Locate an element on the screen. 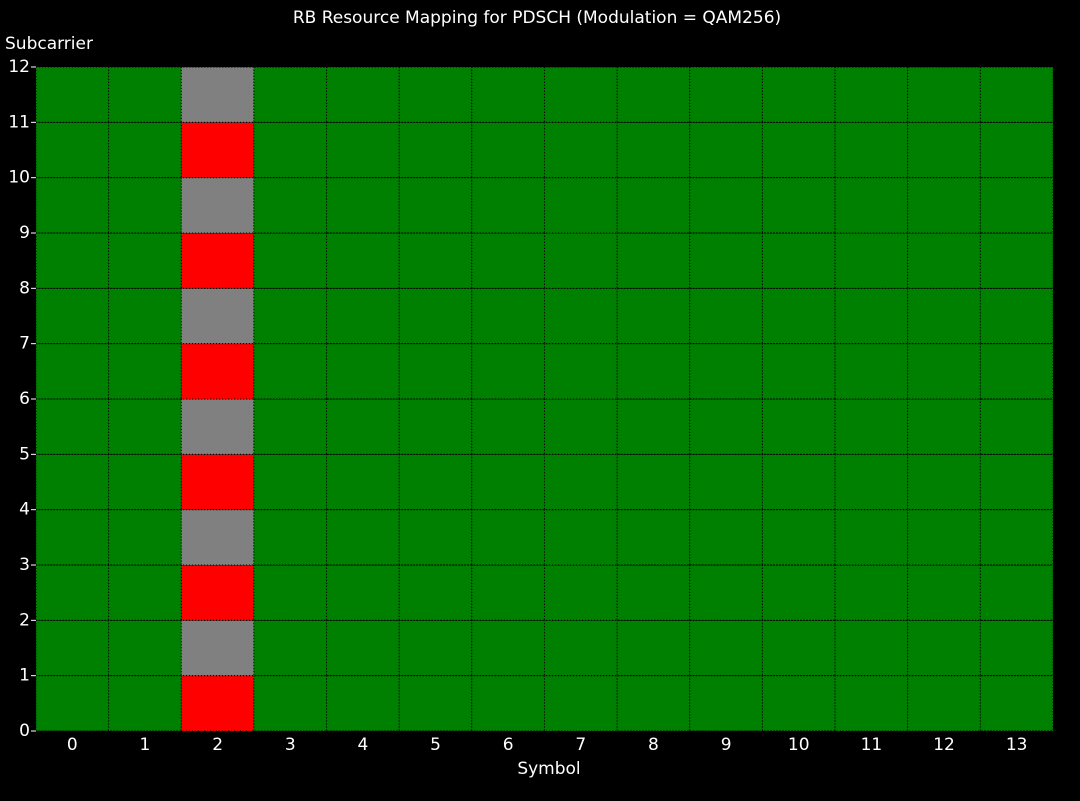  y-tick-label: 1 is located at coordinates (24, 676).